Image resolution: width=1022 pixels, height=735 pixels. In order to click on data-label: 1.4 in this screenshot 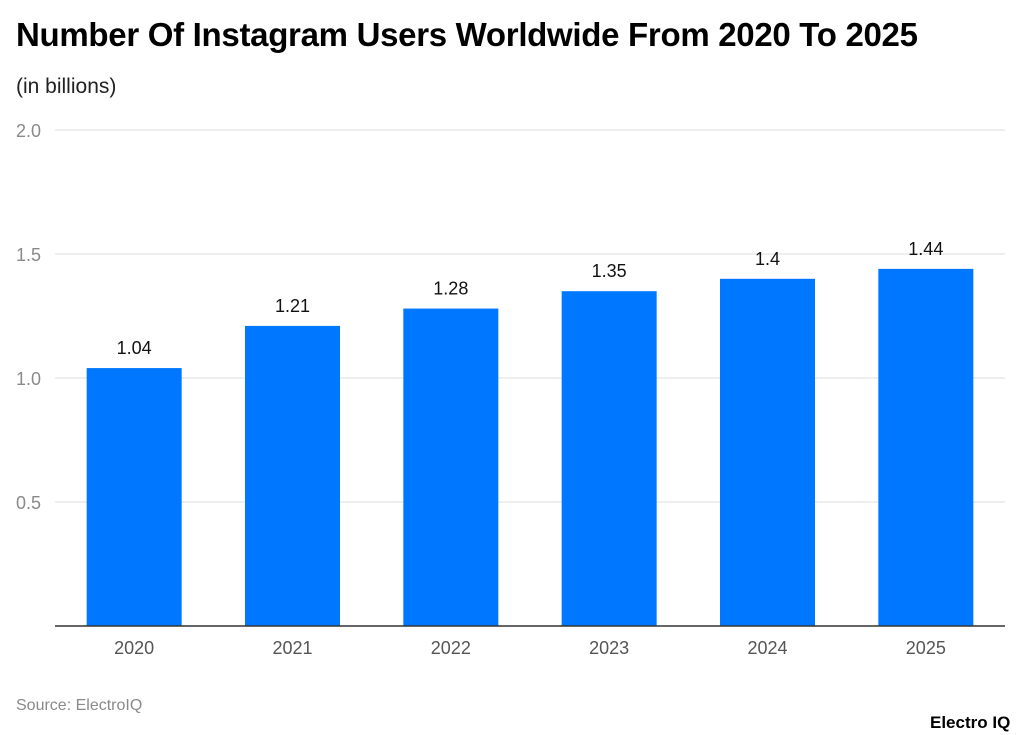, I will do `click(767, 259)`.